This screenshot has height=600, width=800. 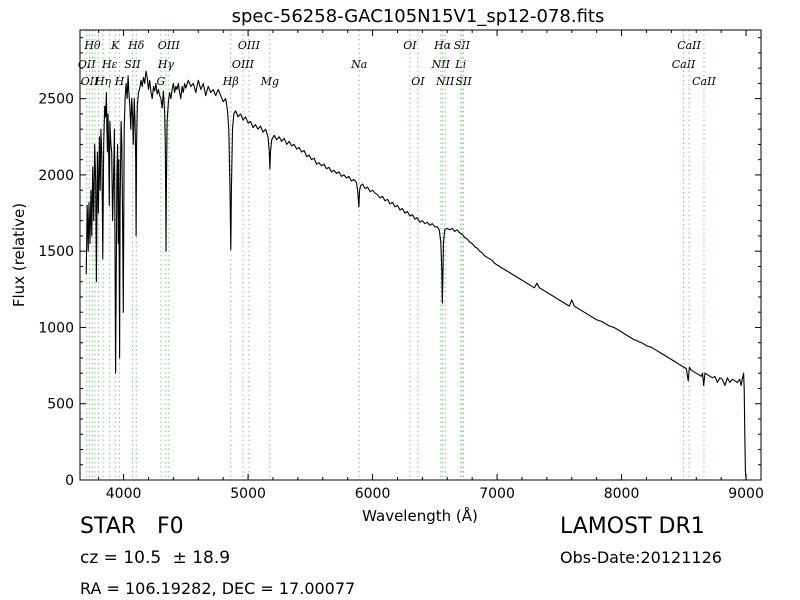 What do you see at coordinates (746, 494) in the screenshot?
I see `x-tick-label: 9000` at bounding box center [746, 494].